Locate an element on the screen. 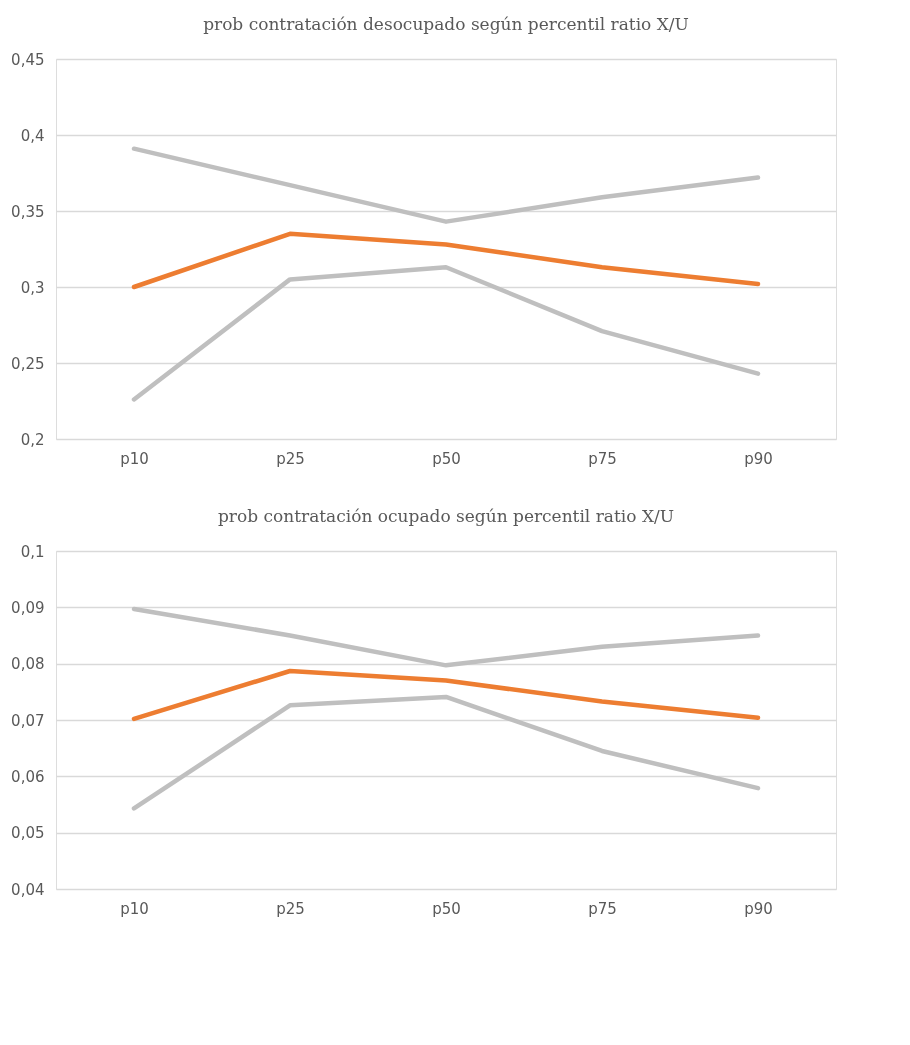 This screenshot has width=910, height=1045. chart-title: prob contratación desocupado según percentil ratio X/U is located at coordinates (446, 24).